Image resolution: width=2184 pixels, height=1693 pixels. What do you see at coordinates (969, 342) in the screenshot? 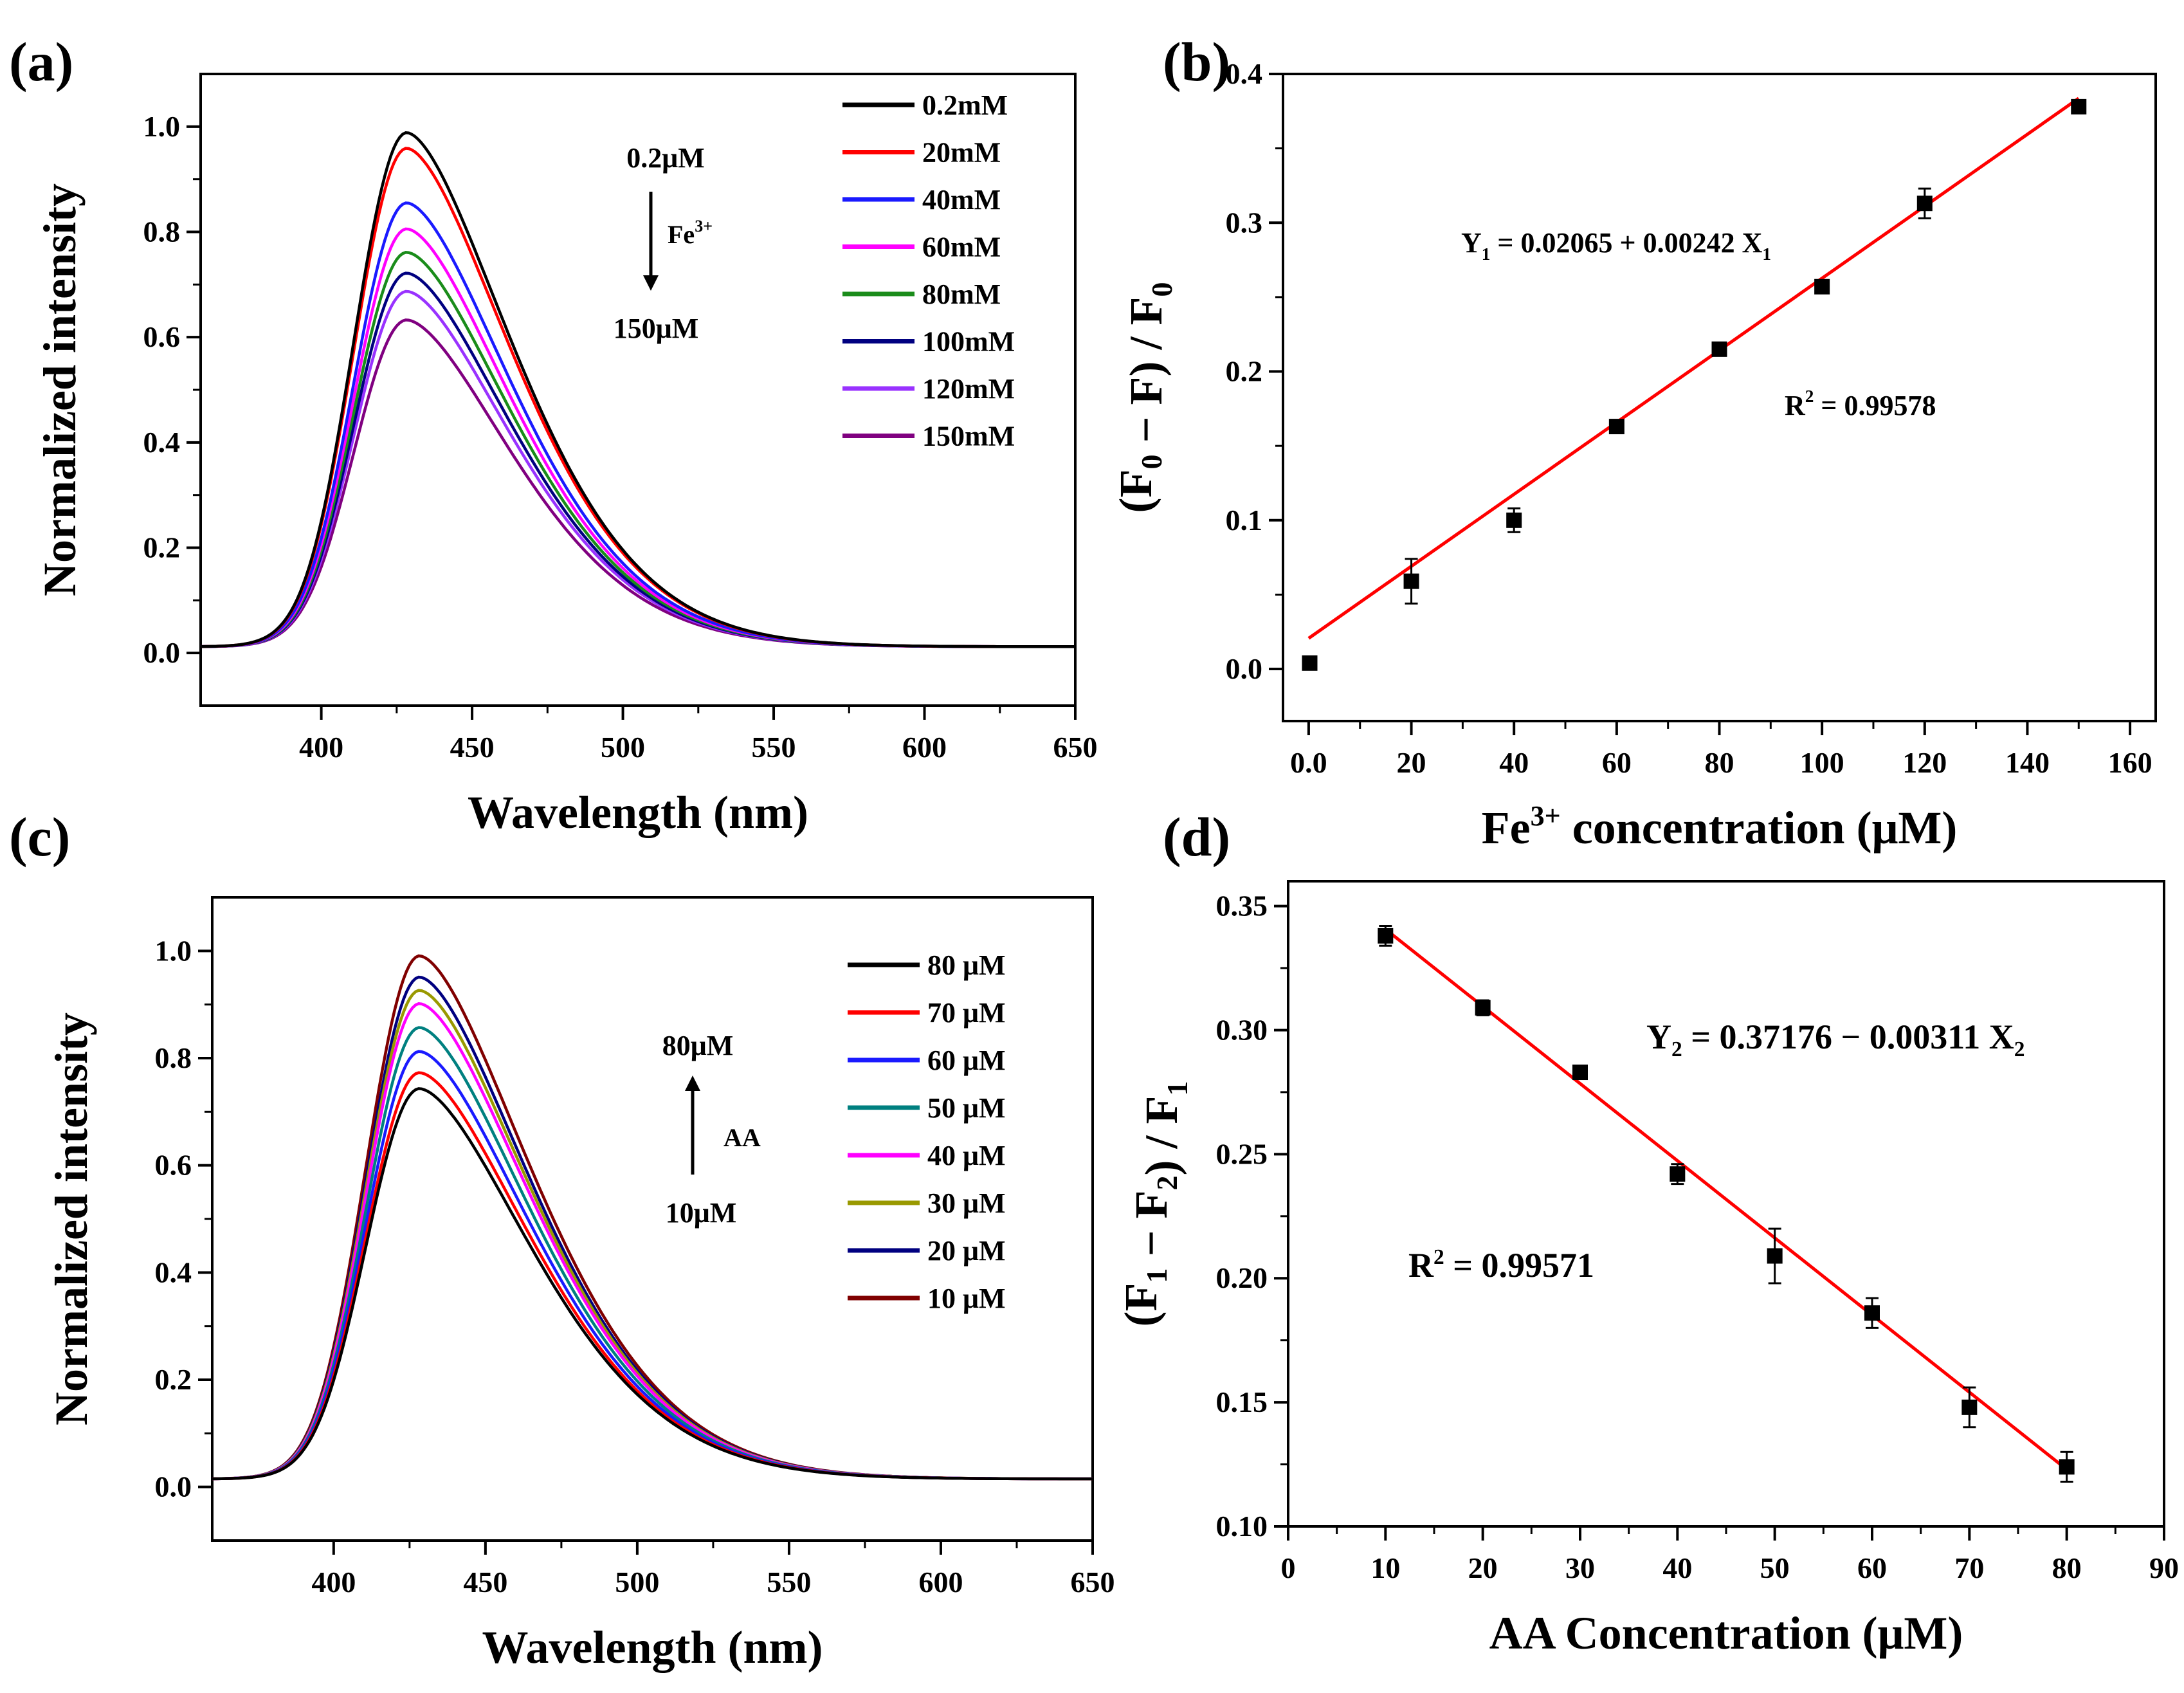
I see `legend-label: 100mM` at bounding box center [969, 342].